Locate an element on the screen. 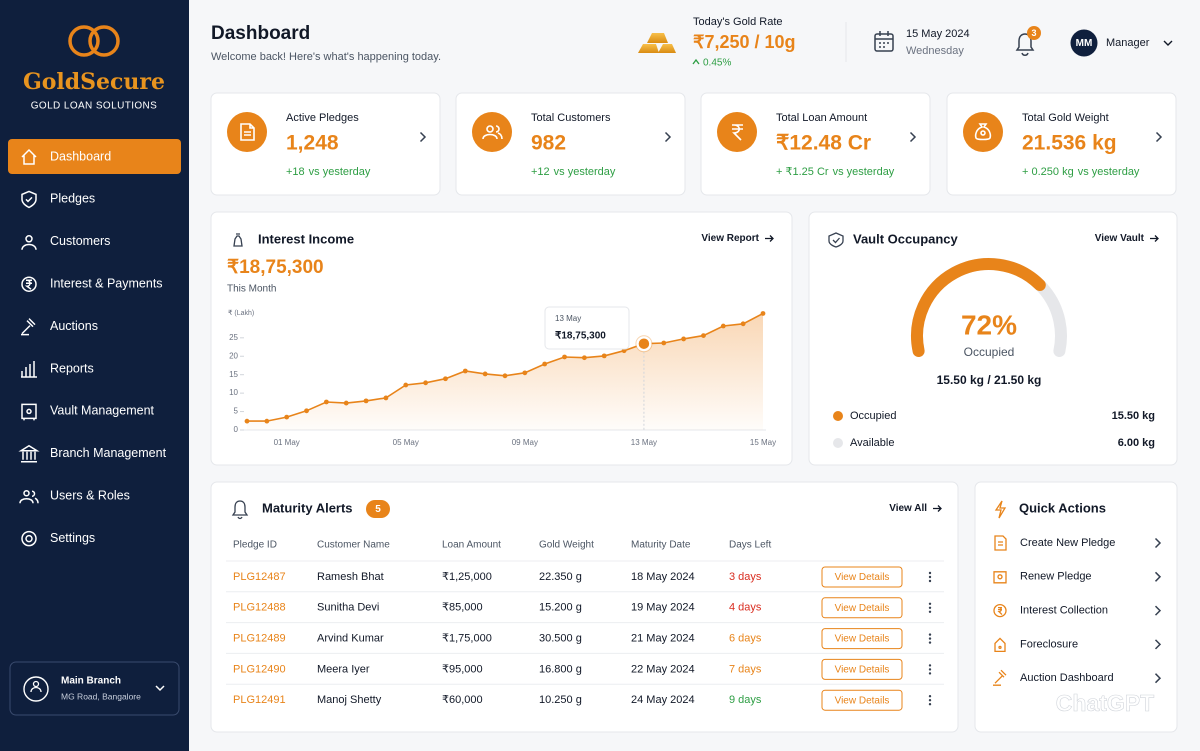 The width and height of the screenshot is (1200, 751). y-tick-label: 0 is located at coordinates (236, 429).